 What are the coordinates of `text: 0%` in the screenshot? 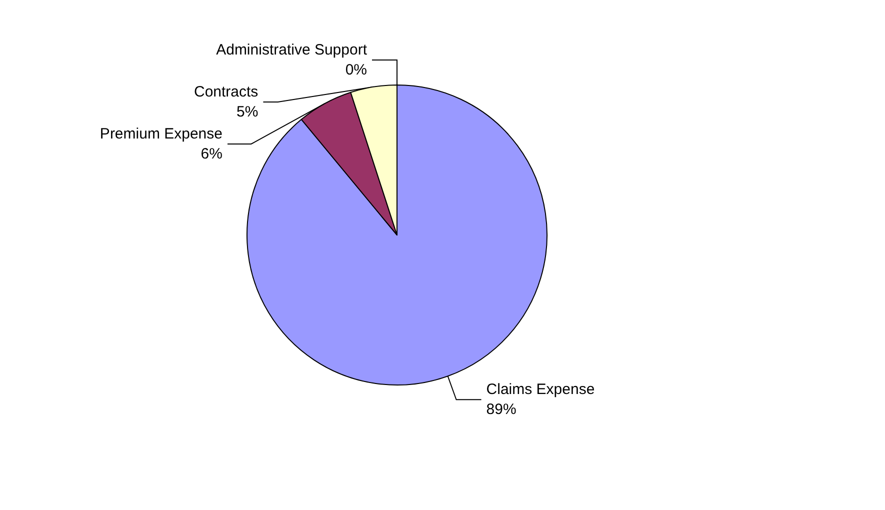 It's located at (356, 70).